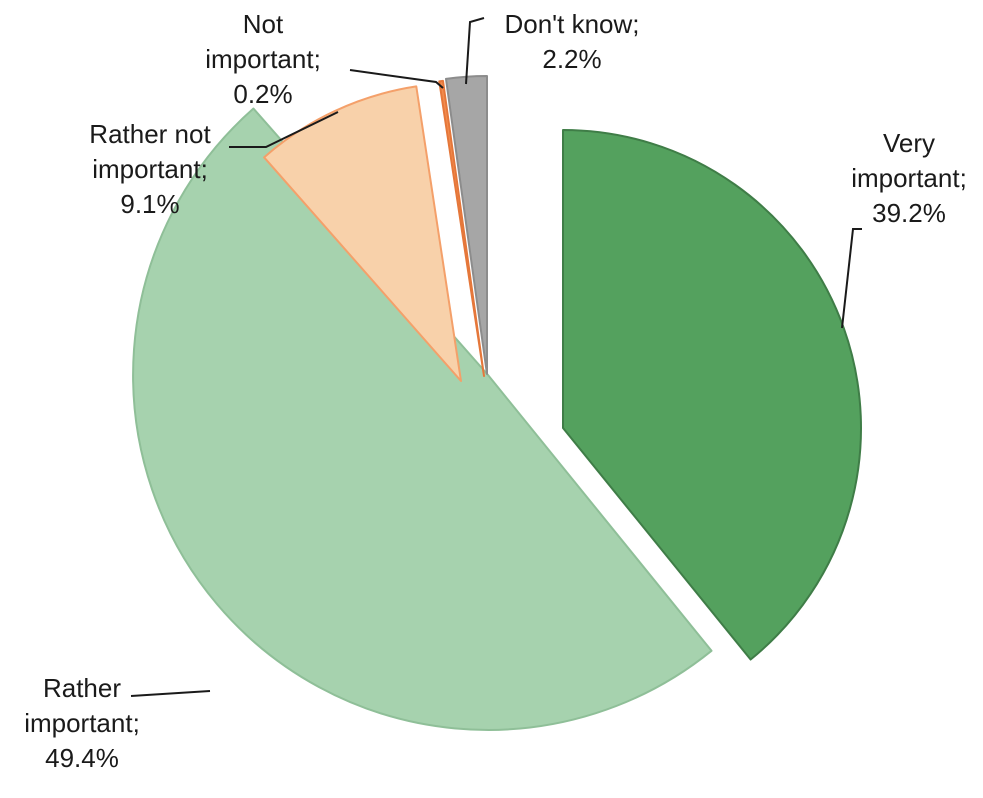  Describe the element at coordinates (571, 41) in the screenshot. I see `data-label-don-t-know: Don't know; 2.2%` at that location.